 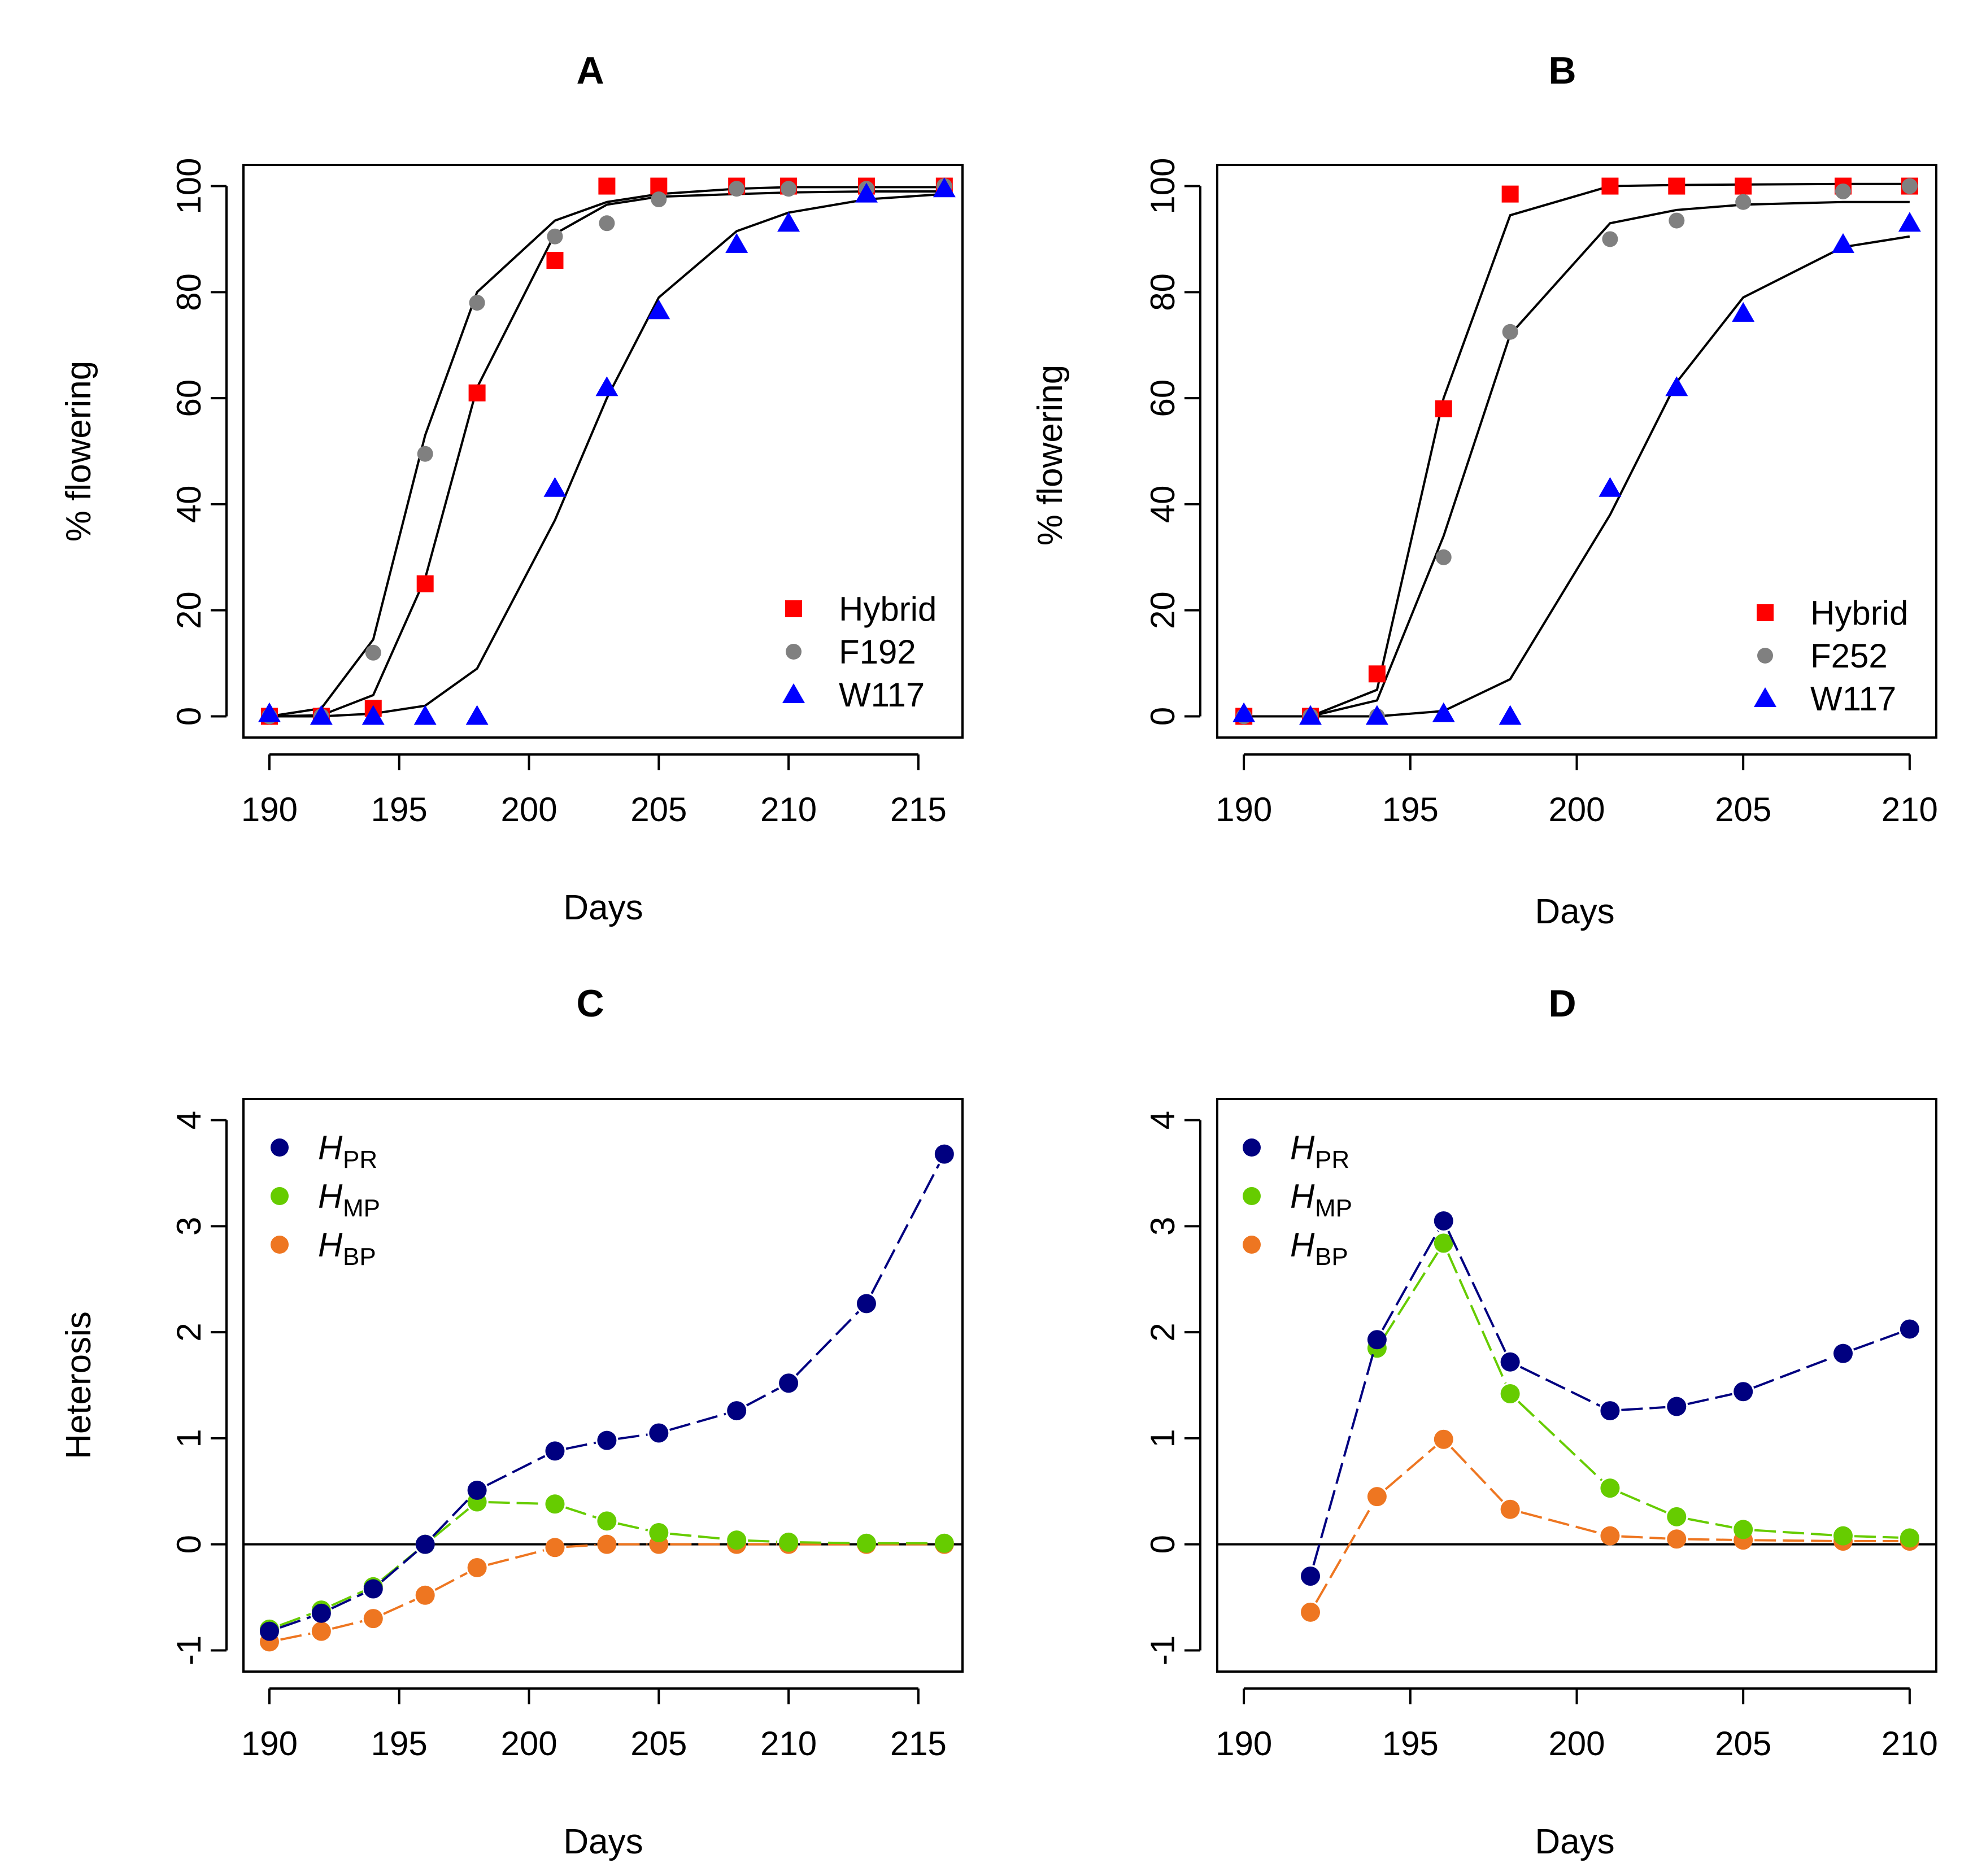 I want to click on x-tick-label: 195, so click(x=399, y=1744).